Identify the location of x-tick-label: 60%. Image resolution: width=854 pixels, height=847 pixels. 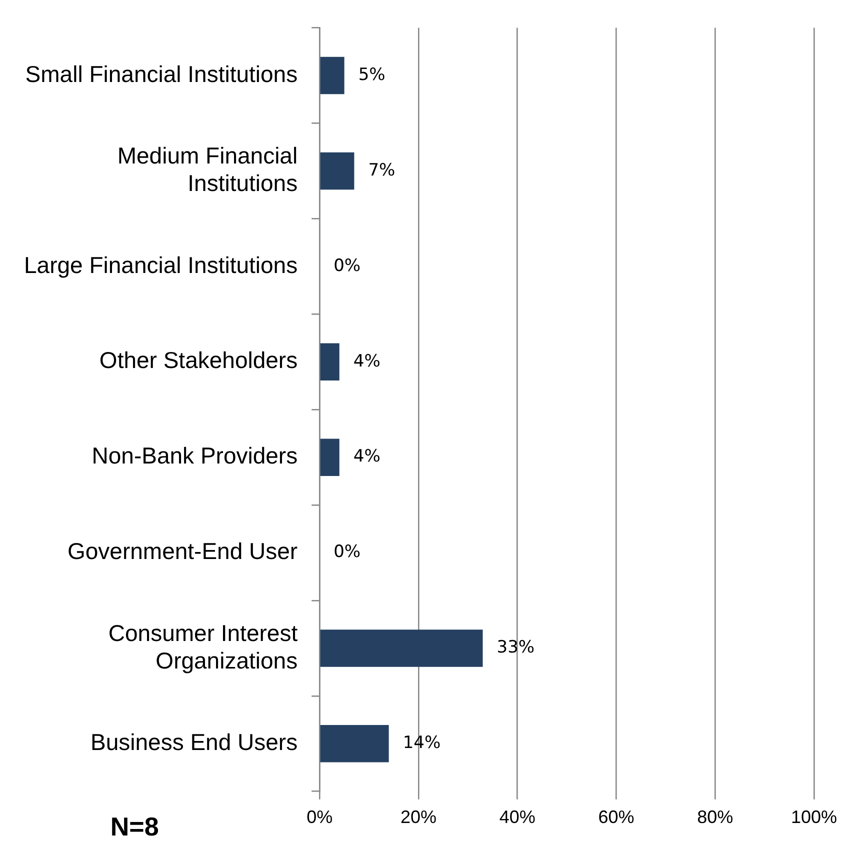
(616, 817).